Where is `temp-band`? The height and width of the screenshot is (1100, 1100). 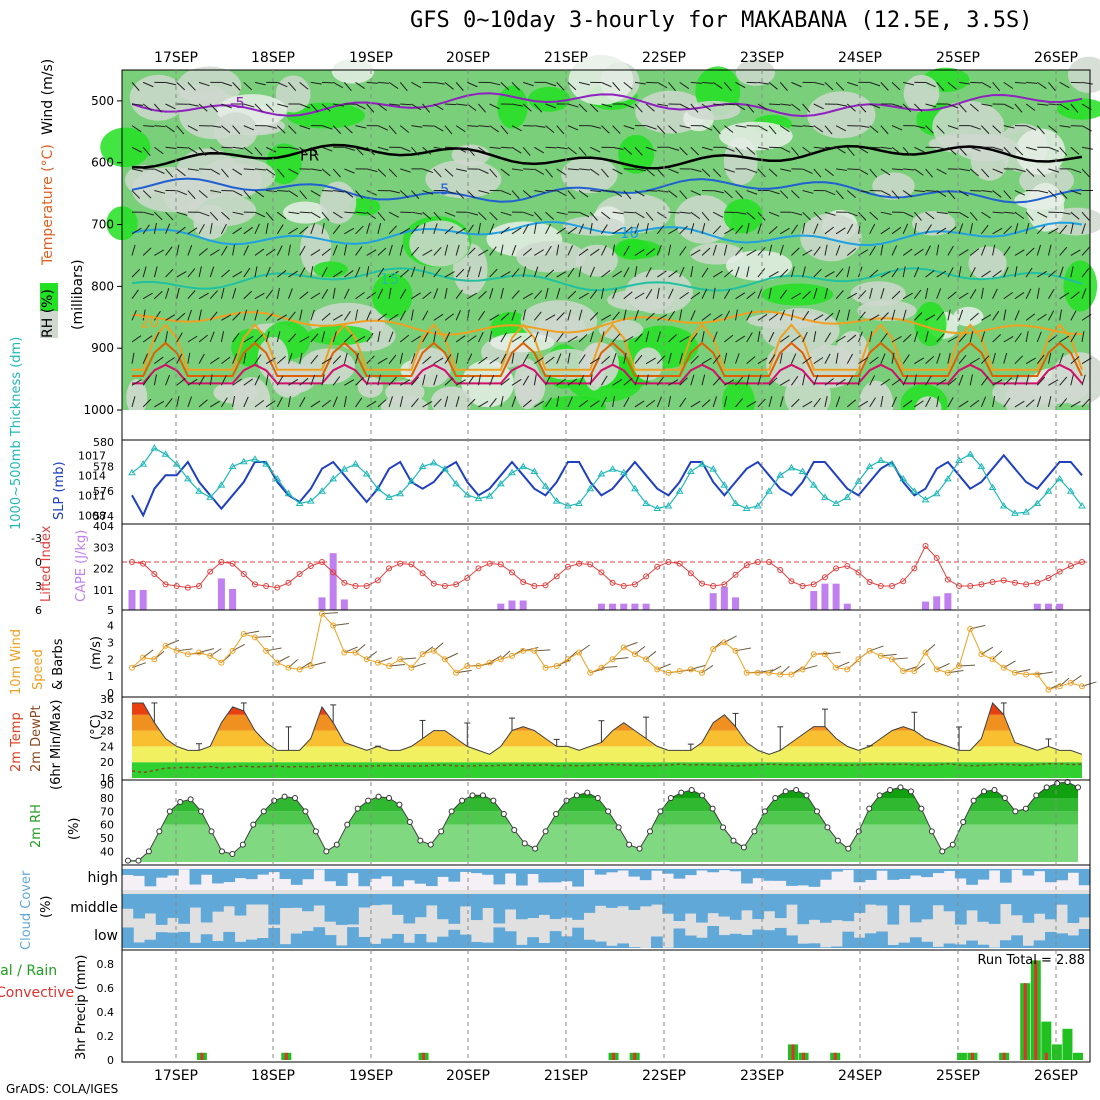 temp-band is located at coordinates (607, 754).